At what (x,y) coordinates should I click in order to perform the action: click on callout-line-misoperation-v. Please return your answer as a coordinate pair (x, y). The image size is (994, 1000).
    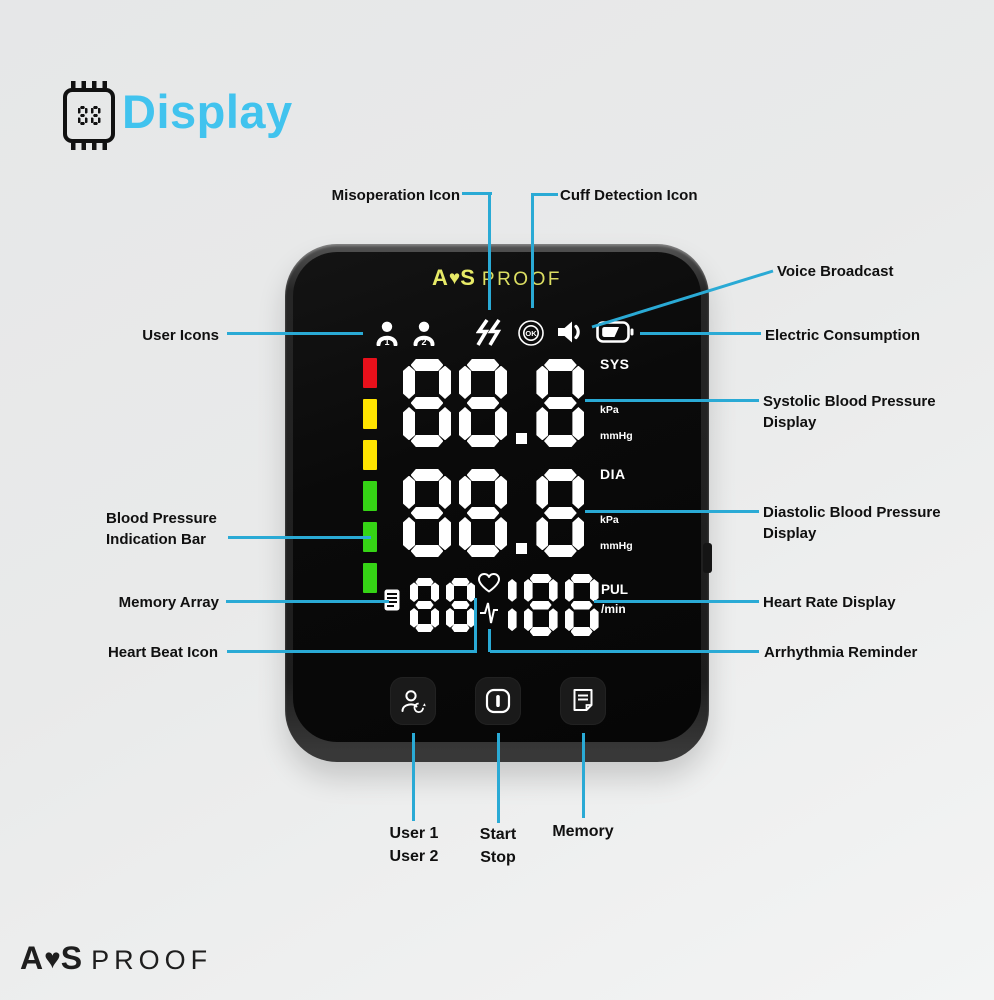
    Looking at the image, I should click on (489, 251).